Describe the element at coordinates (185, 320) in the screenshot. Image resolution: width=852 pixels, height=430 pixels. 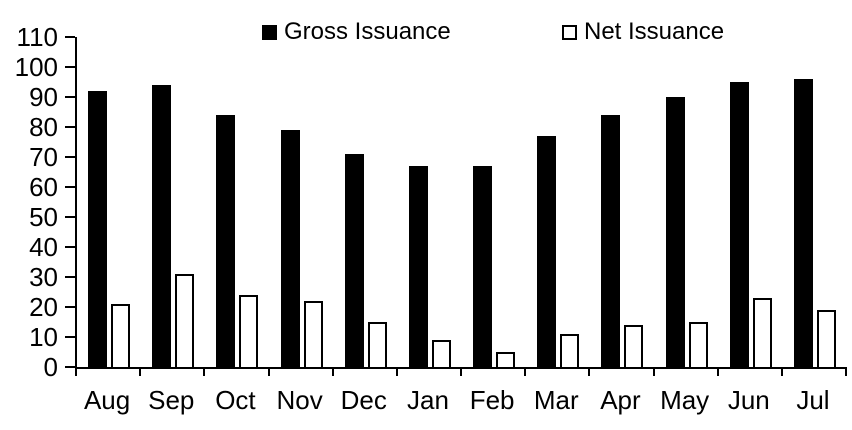
I see `net-bar-sep` at that location.